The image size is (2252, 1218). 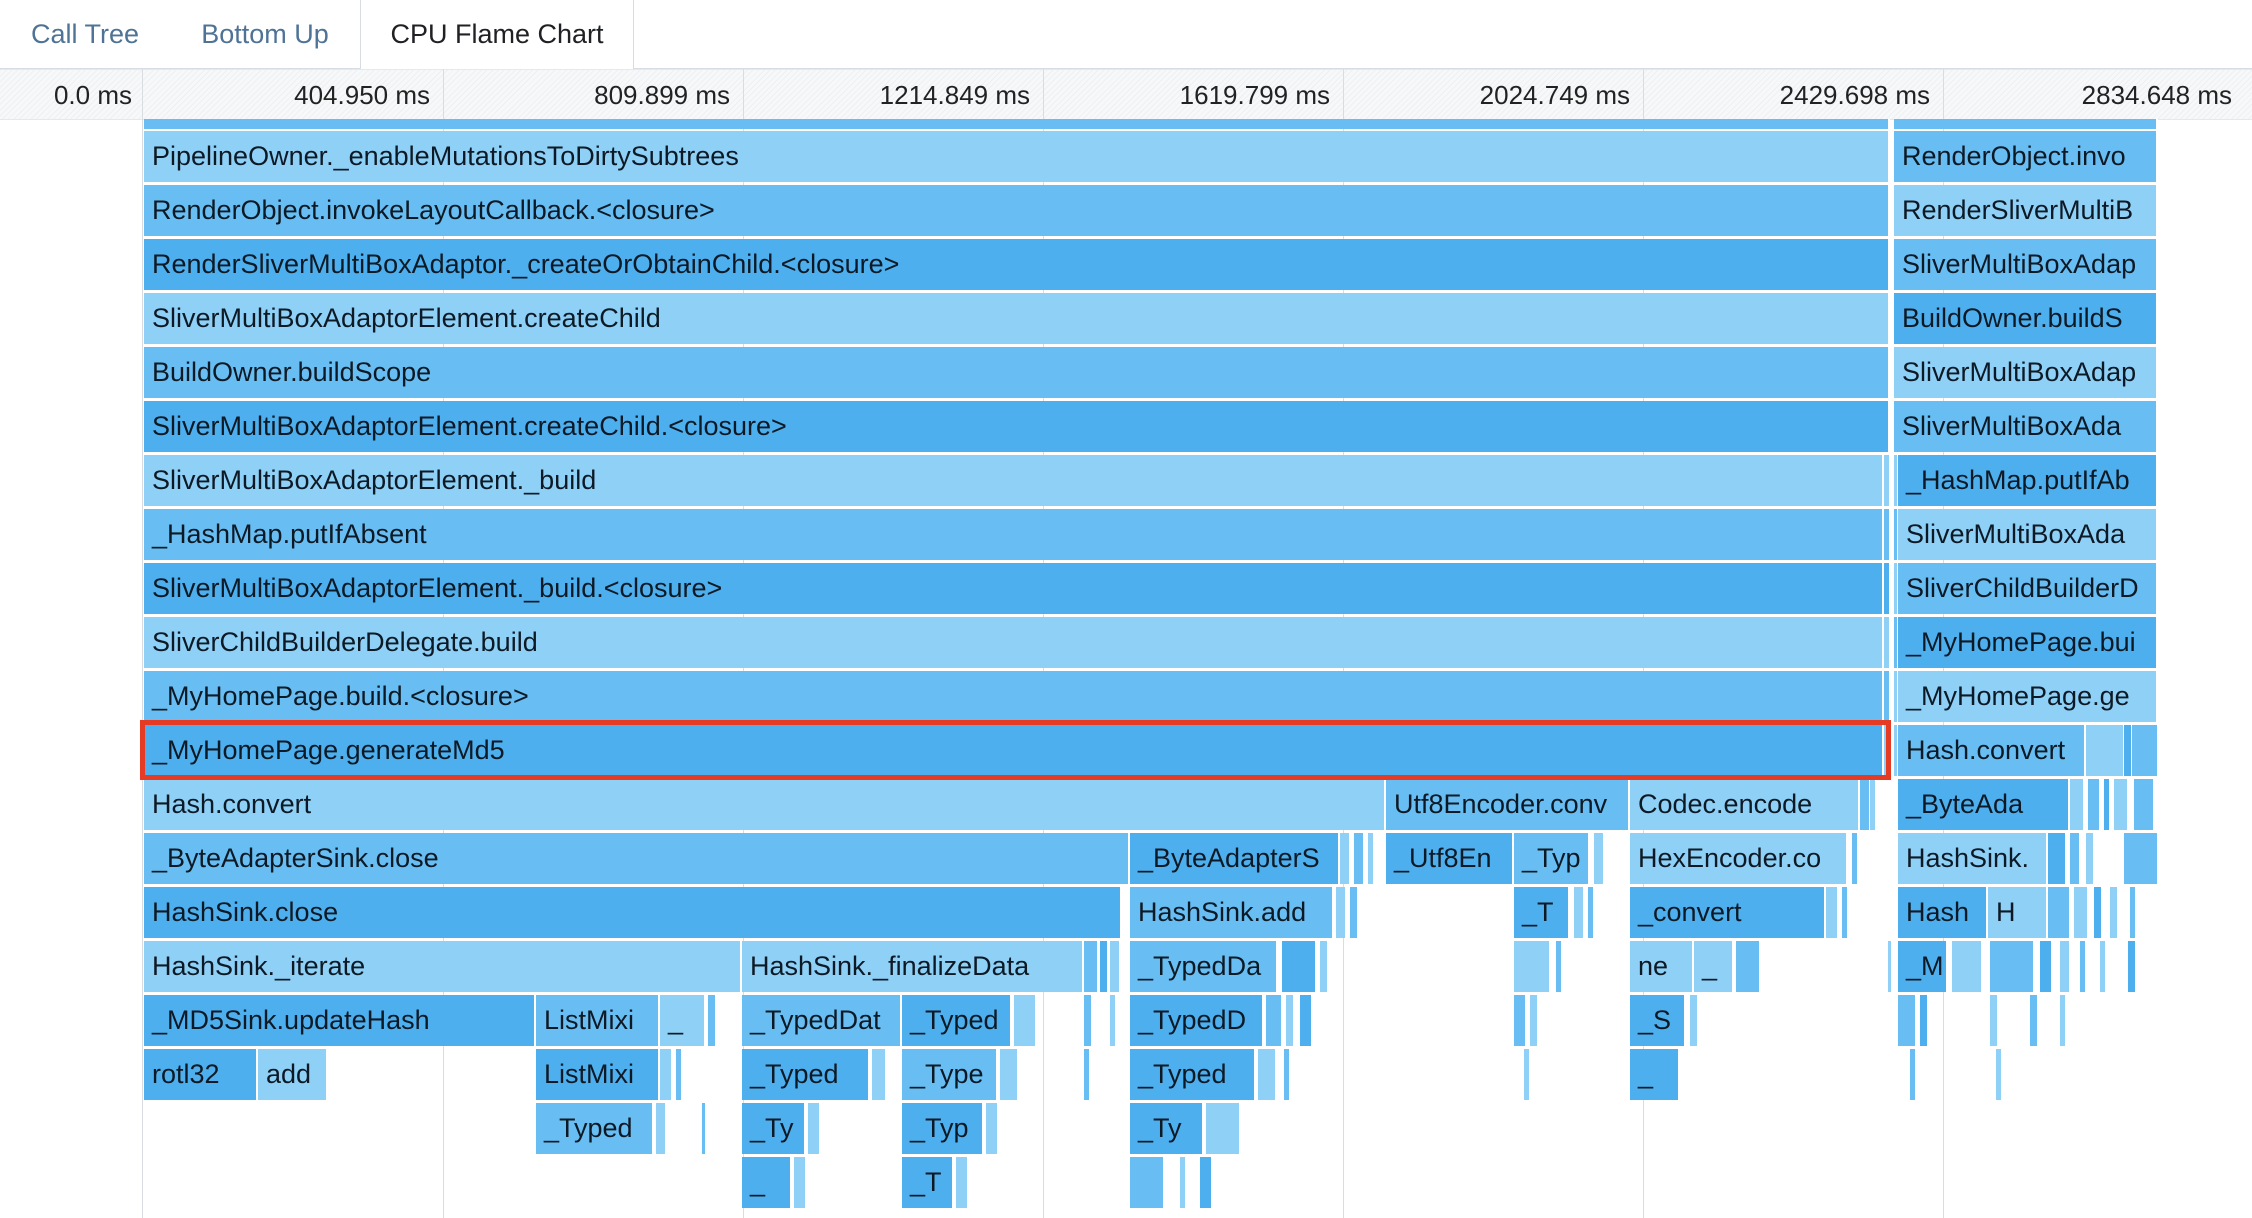 What do you see at coordinates (950, 1074) in the screenshot?
I see `flame-frame: _Type` at bounding box center [950, 1074].